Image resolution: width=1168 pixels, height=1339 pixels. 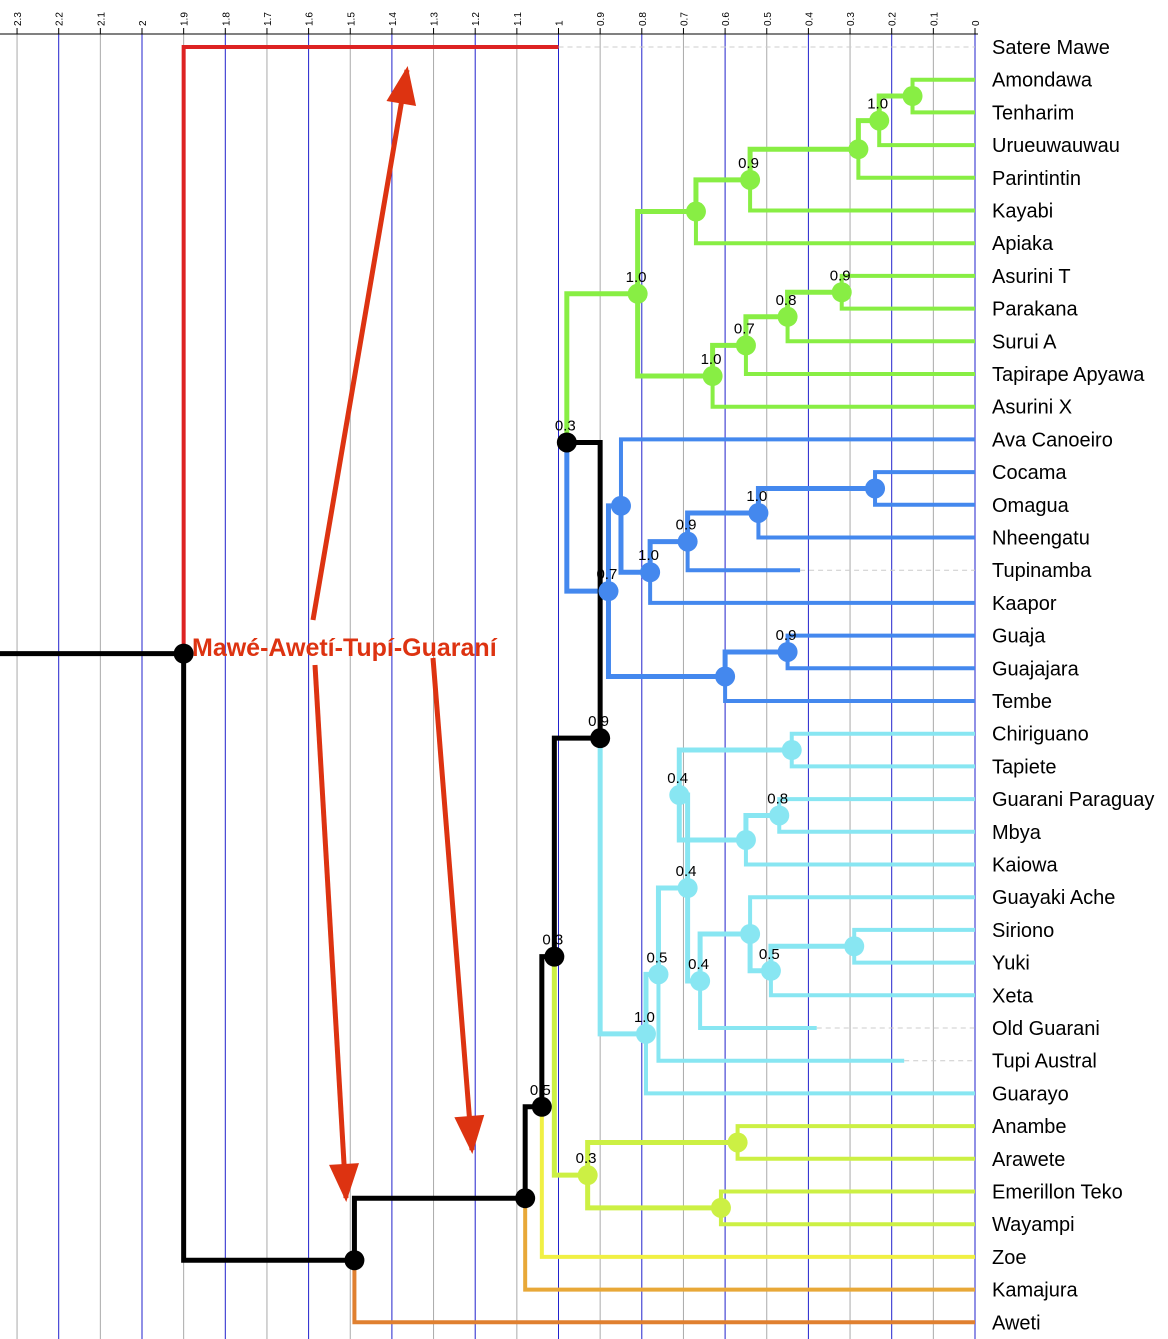 I want to click on taxon-label: Zoe, so click(x=1009, y=1258).